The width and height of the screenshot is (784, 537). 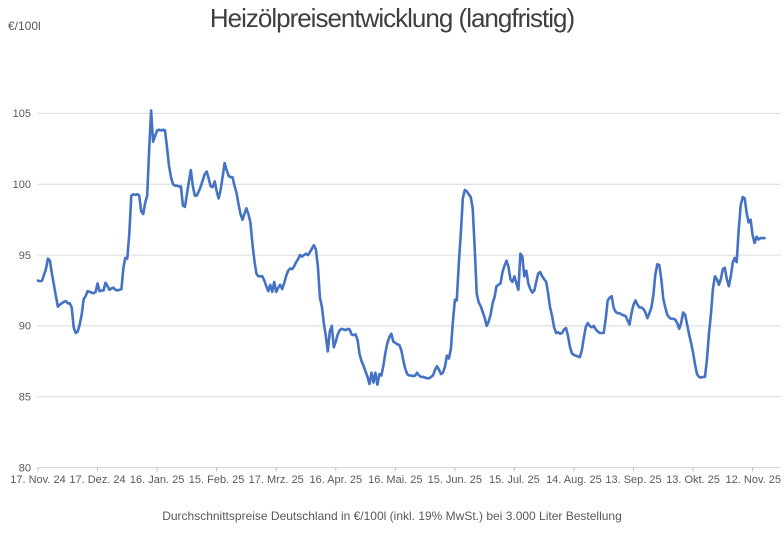 I want to click on y-axis-tick-labels: 80 85 90 95 100 105, so click(x=22, y=291).